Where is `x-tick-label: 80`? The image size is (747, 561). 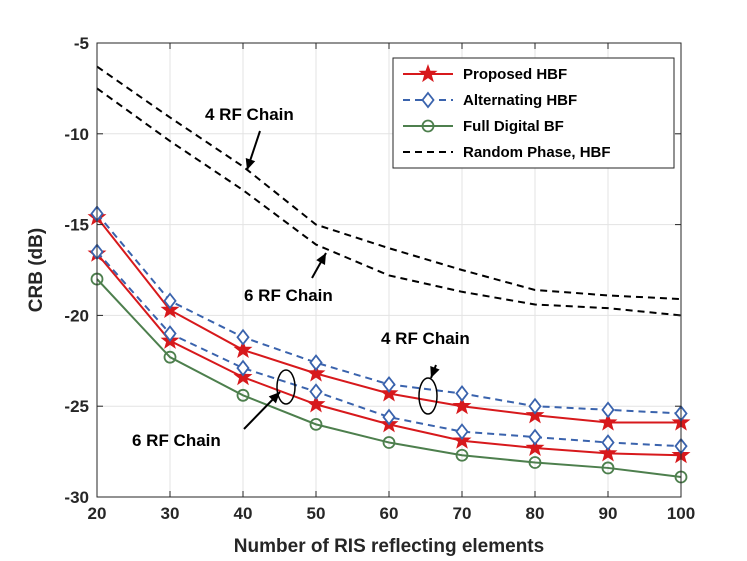
x-tick-label: 80 is located at coordinates (535, 513).